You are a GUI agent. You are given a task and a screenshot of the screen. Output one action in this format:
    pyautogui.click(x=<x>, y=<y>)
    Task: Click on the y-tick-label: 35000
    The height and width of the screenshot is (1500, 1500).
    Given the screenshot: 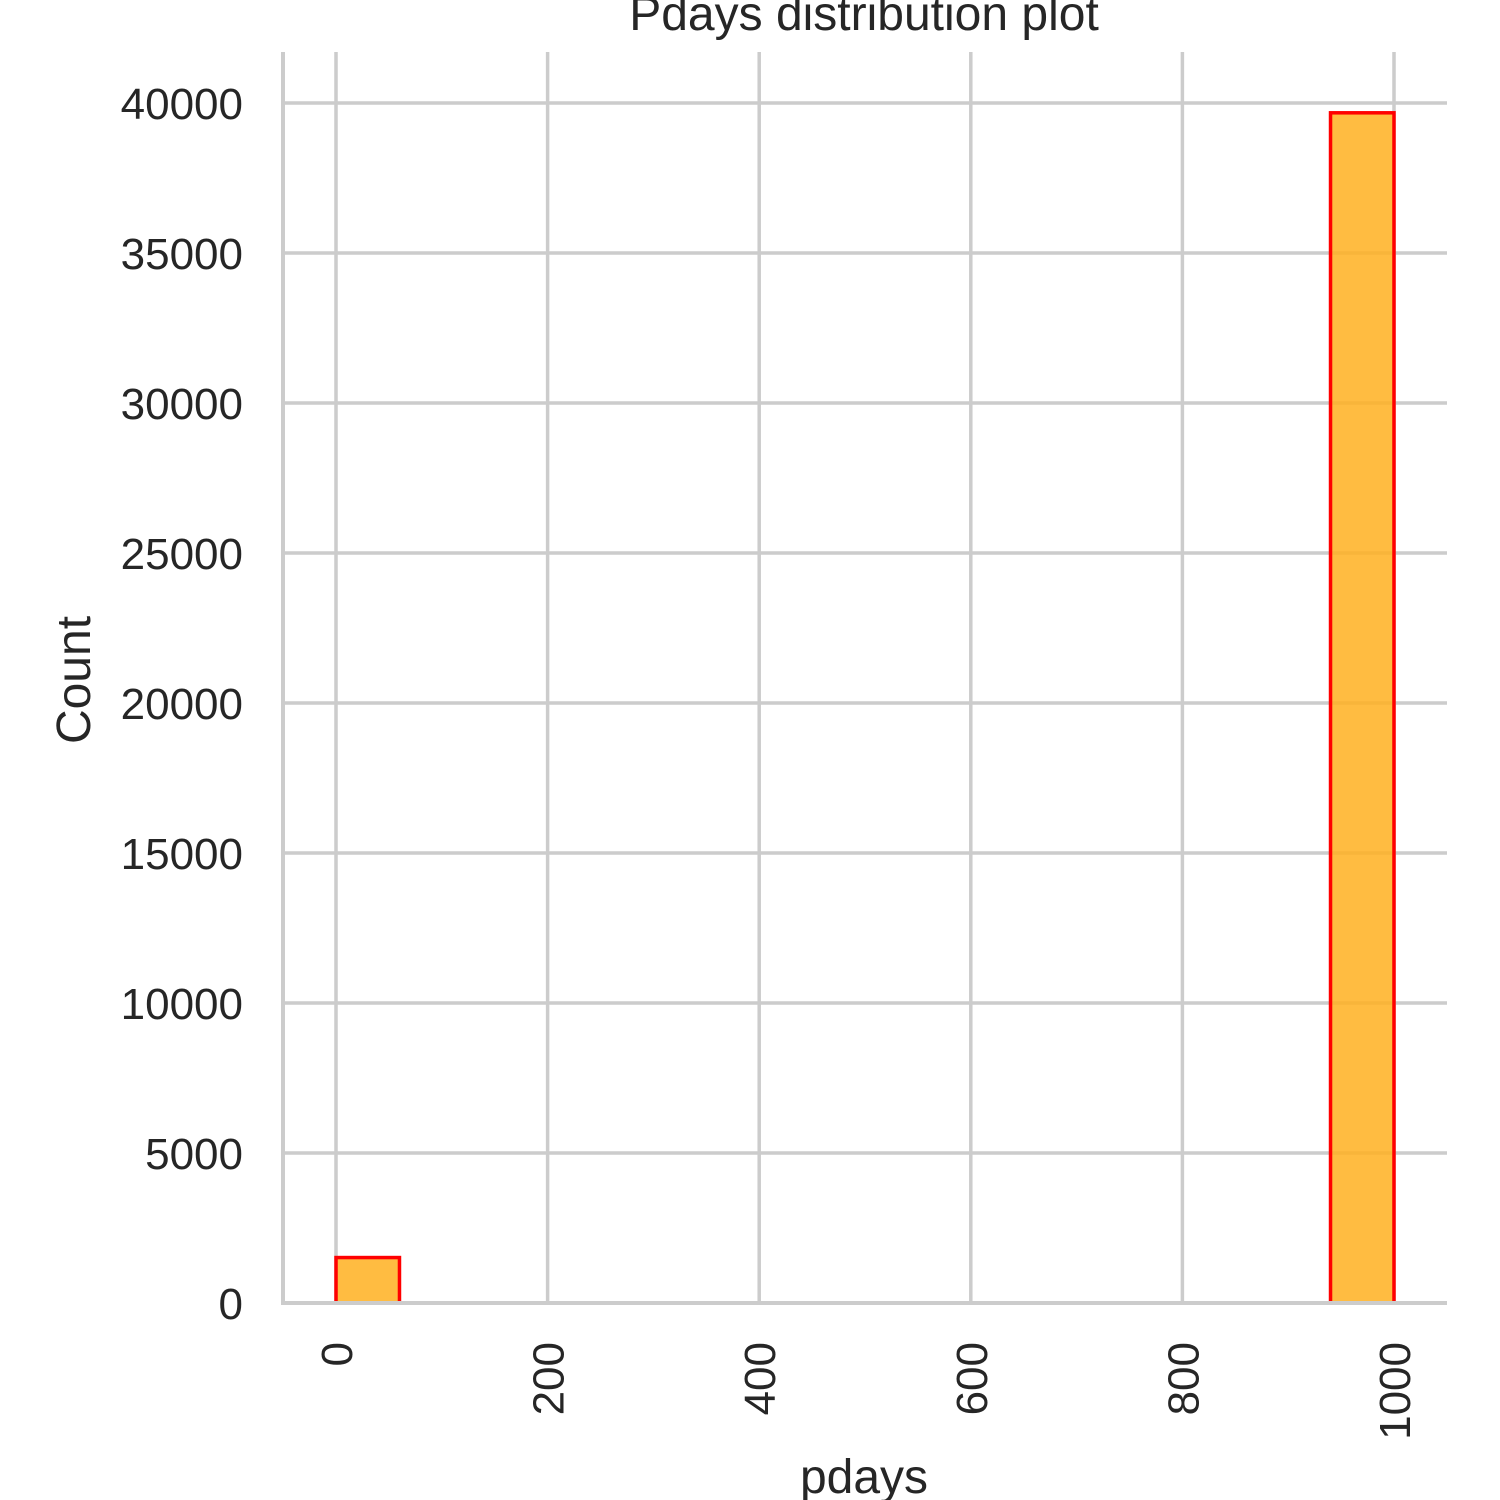 What is the action you would take?
    pyautogui.click(x=182, y=254)
    